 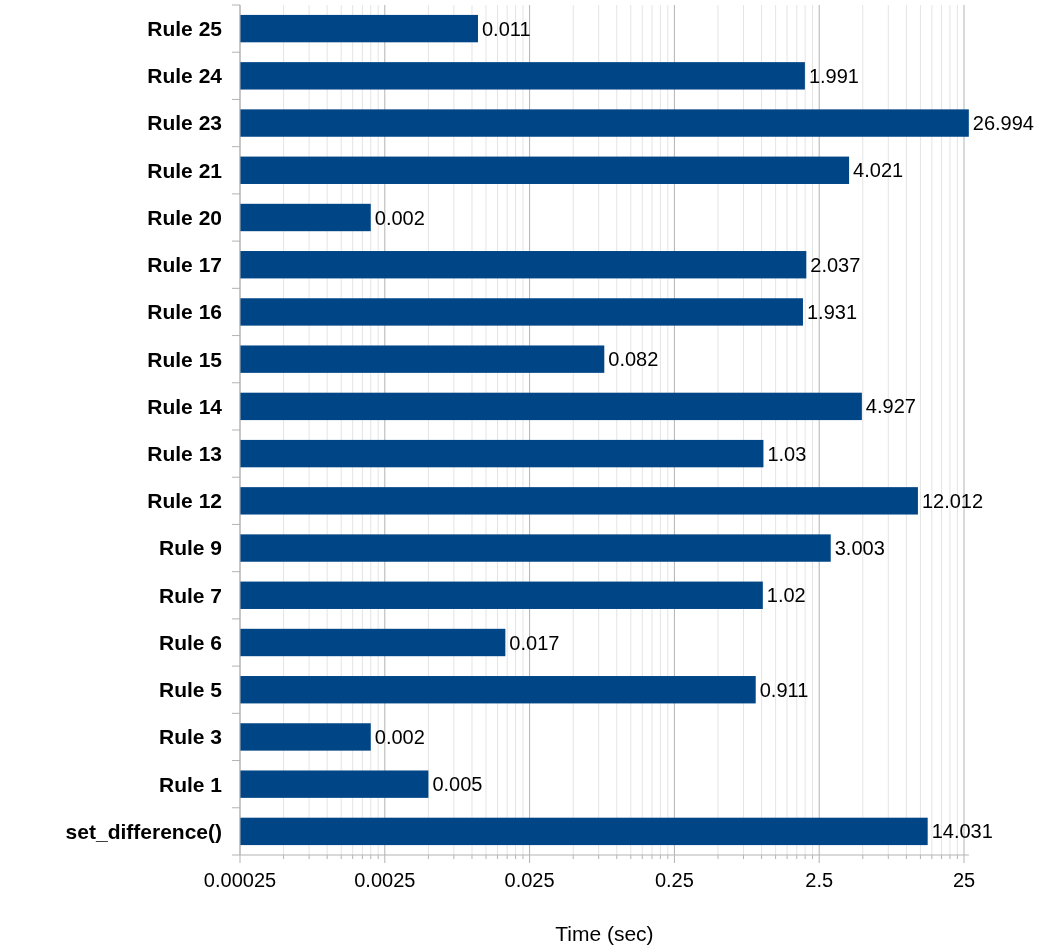 What do you see at coordinates (240, 880) in the screenshot?
I see `x-tick-label: 0.00025` at bounding box center [240, 880].